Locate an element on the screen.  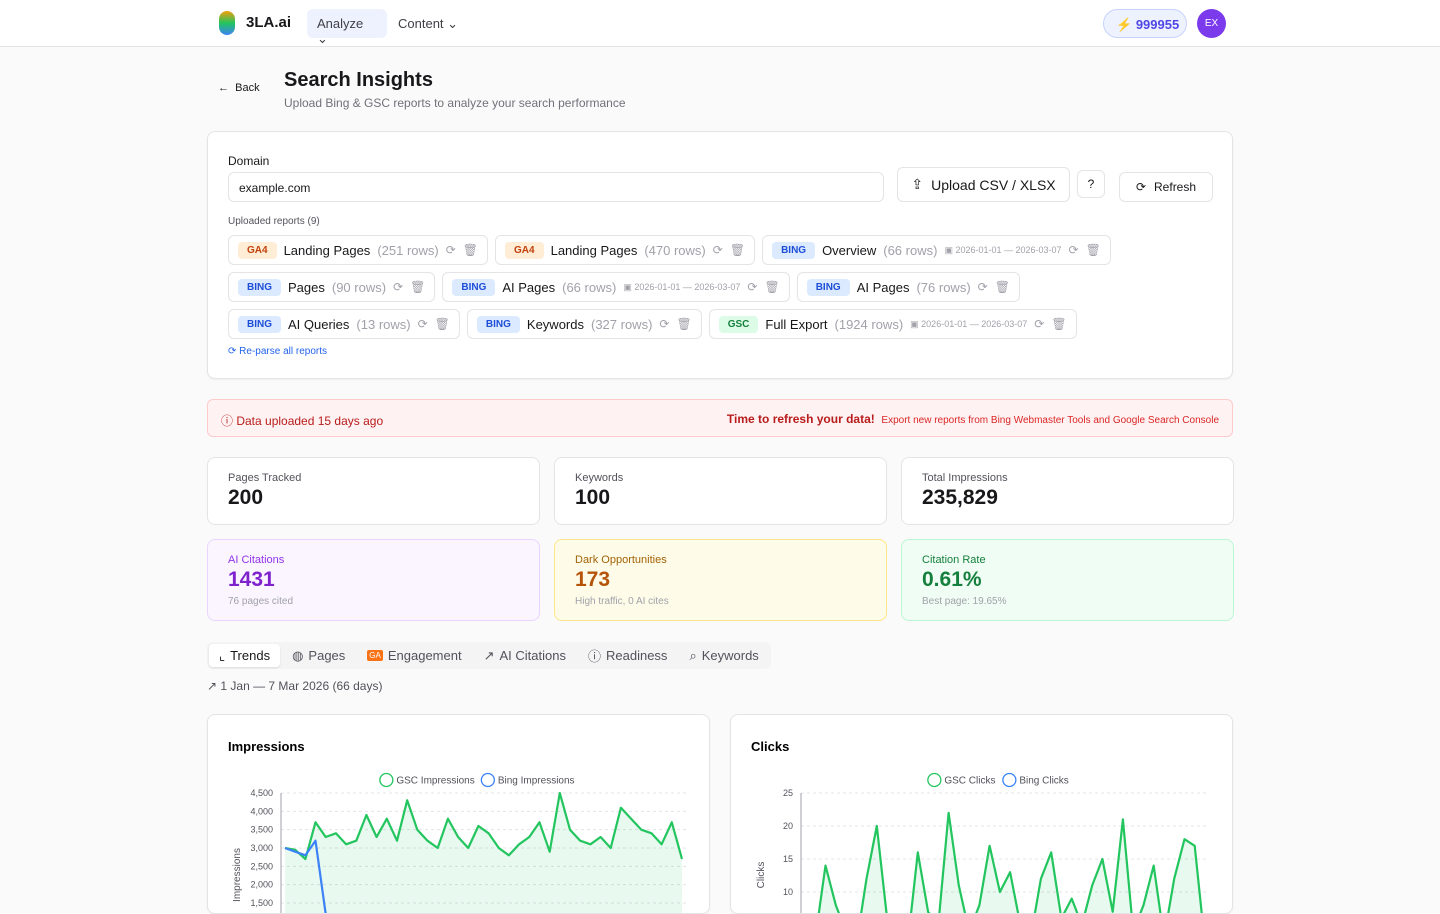
reports-label: Uploaded reports (9) is located at coordinates (274, 221).